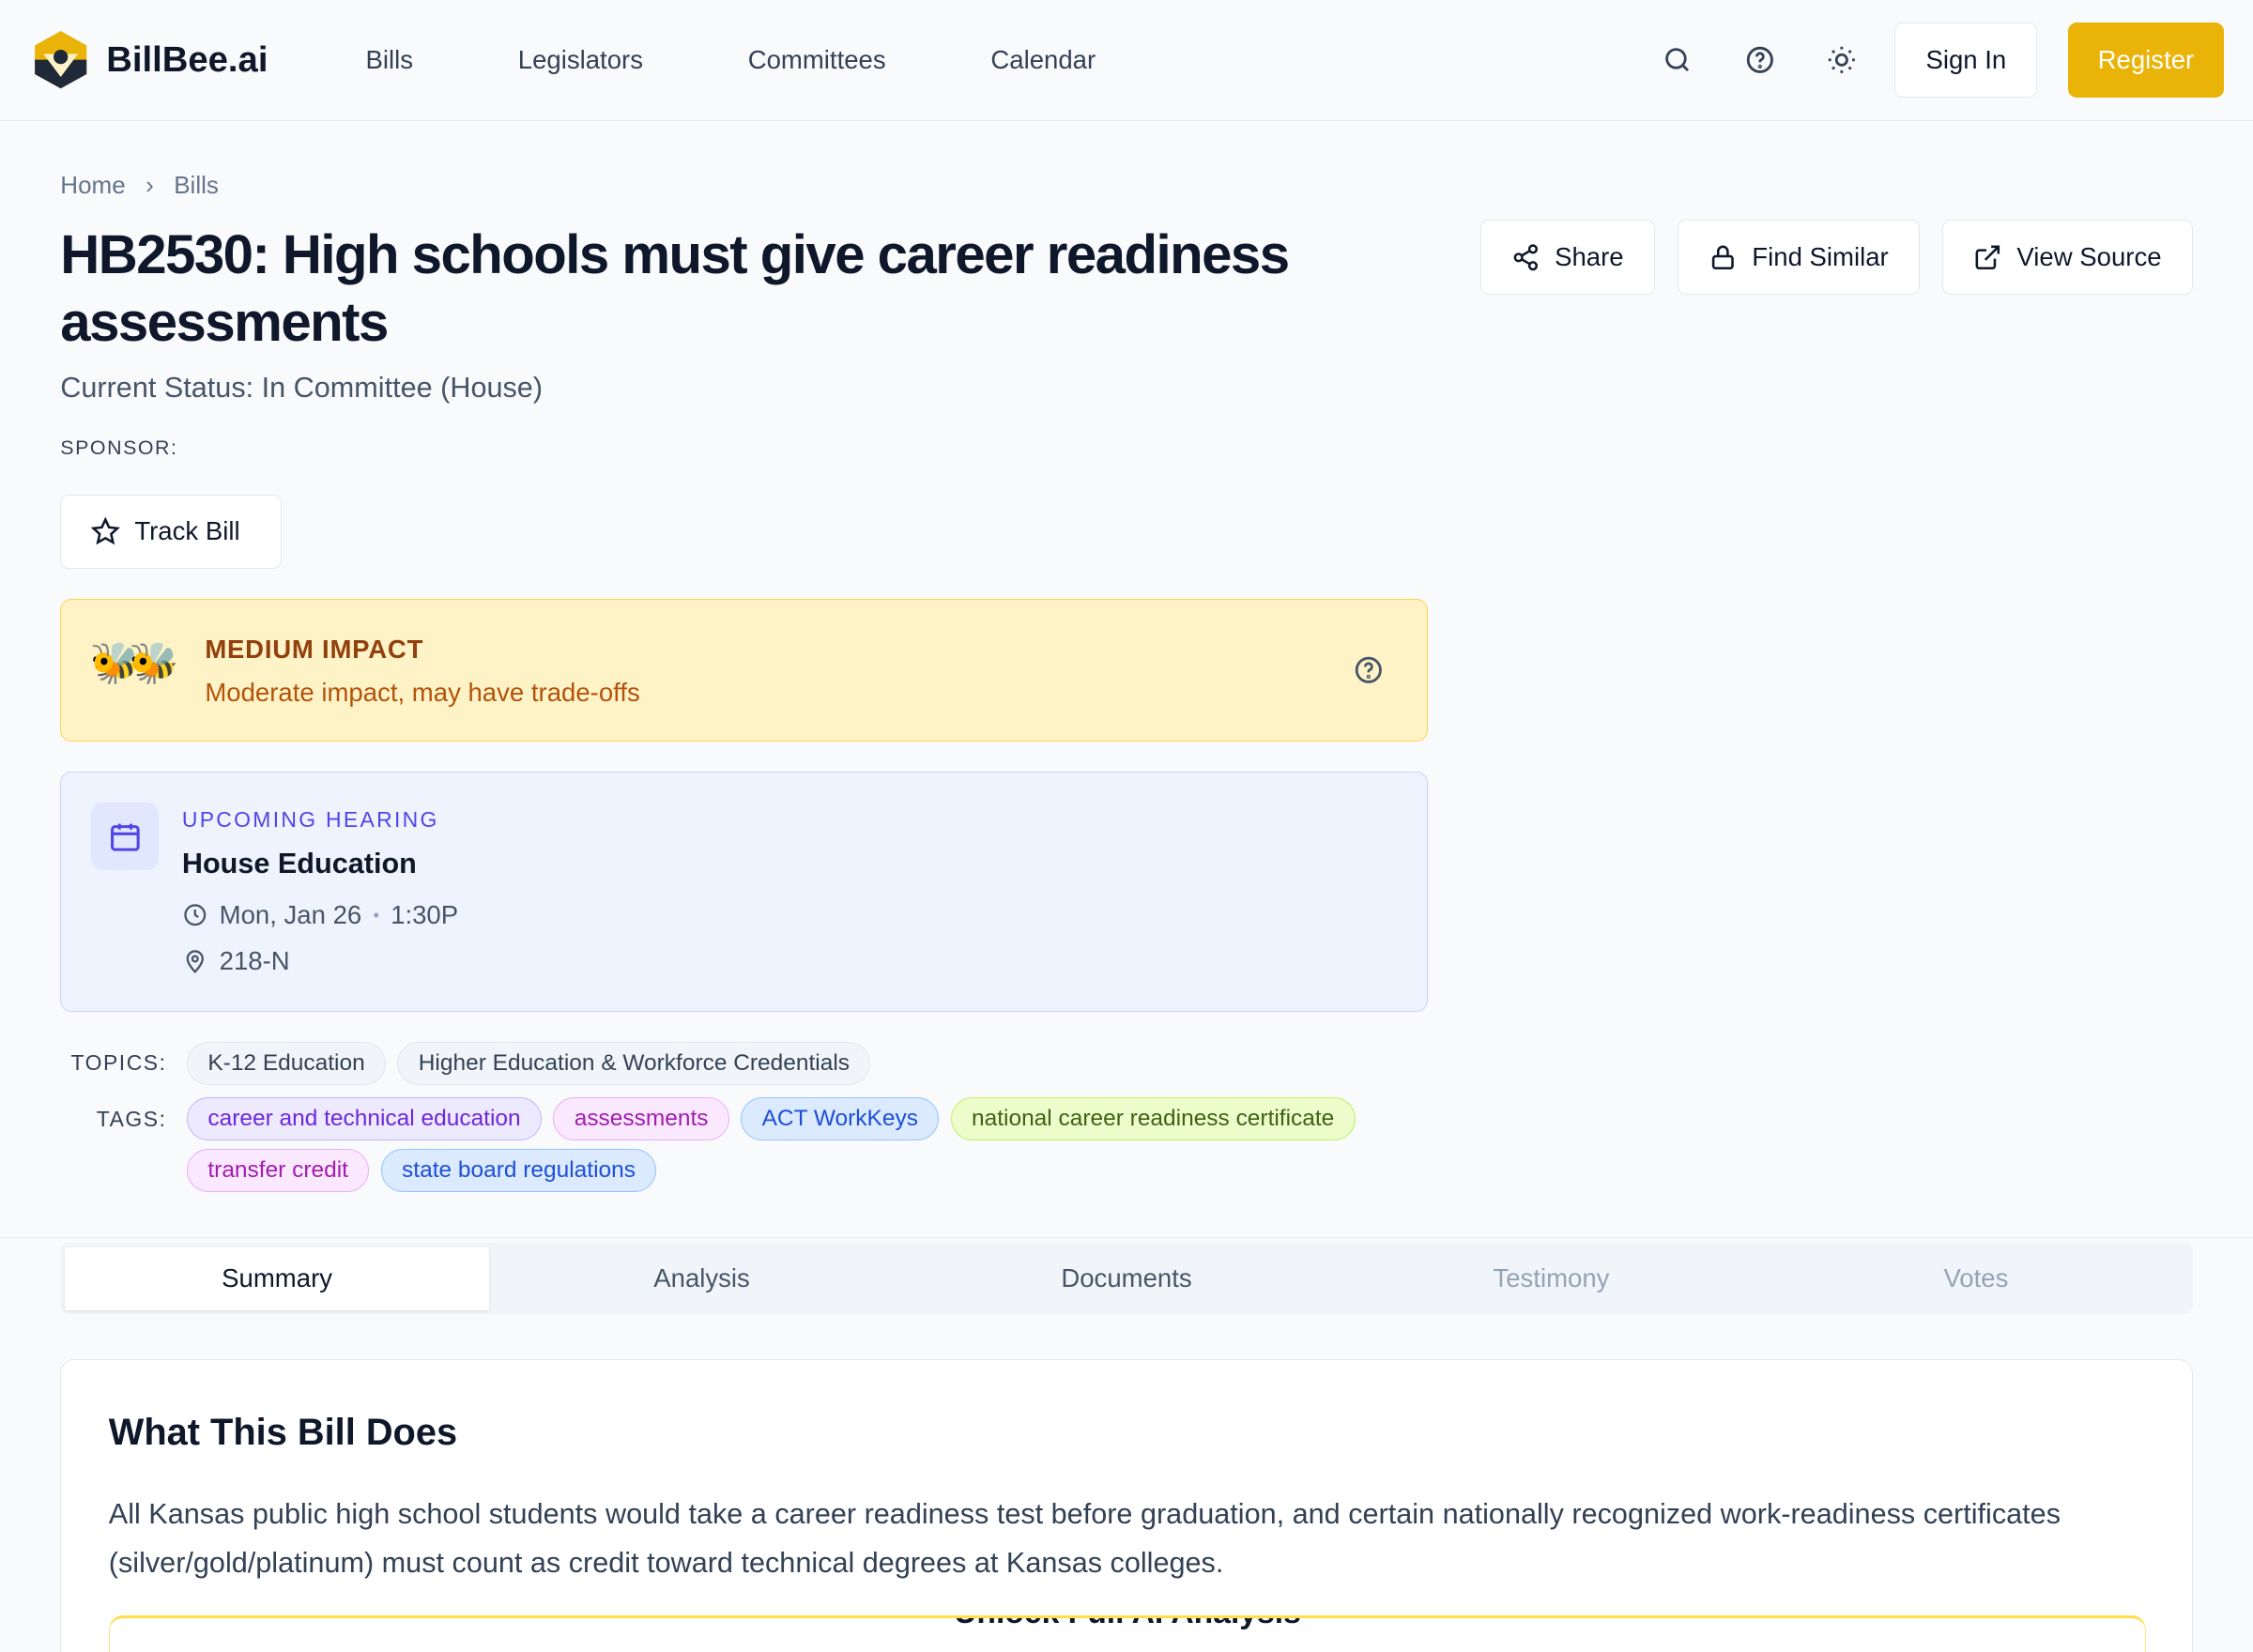  Describe the element at coordinates (1551, 1278) in the screenshot. I see `tab-testimony: Testimony` at that location.